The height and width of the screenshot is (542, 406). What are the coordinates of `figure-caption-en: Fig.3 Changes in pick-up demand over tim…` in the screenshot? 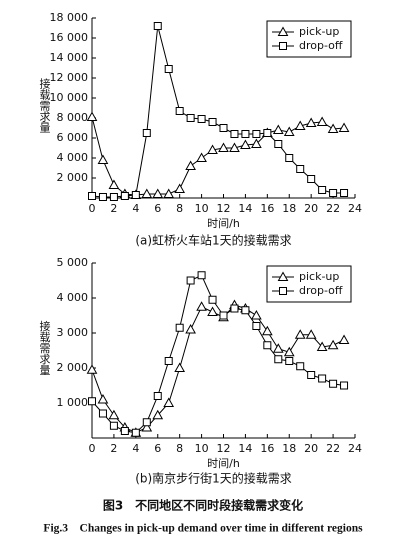 It's located at (203, 529).